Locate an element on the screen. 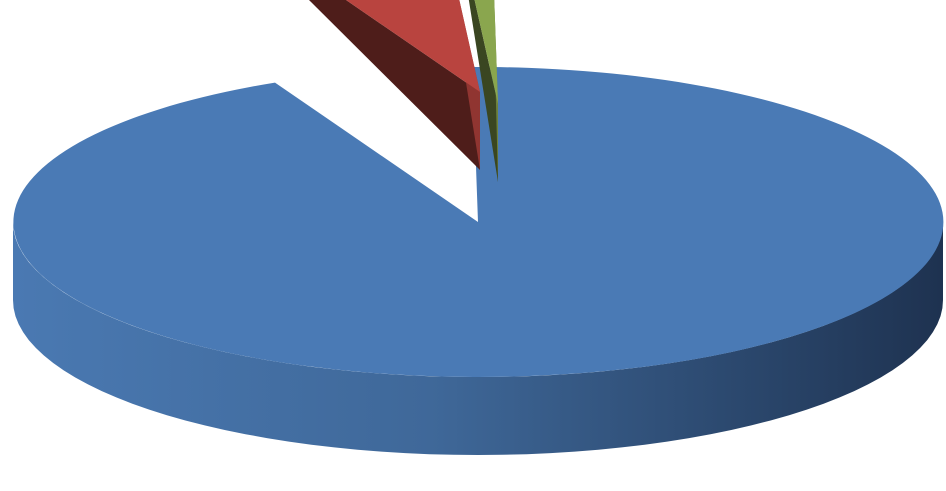 Image resolution: width=946 pixels, height=491 pixels. slice-3-top is located at coordinates (486, 52).